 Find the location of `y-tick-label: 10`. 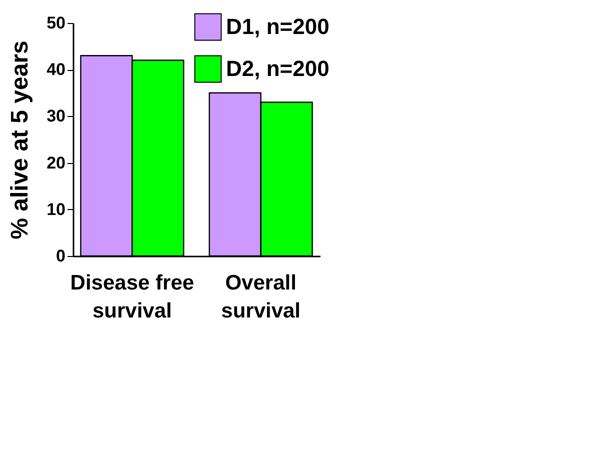

y-tick-label: 10 is located at coordinates (56, 209).